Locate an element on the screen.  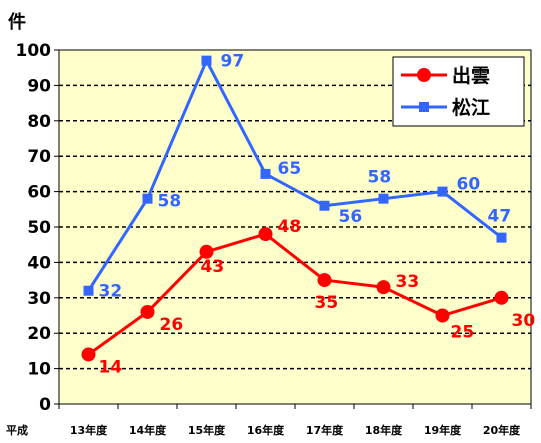
x-tick-label: 13年度 is located at coordinates (89, 430).